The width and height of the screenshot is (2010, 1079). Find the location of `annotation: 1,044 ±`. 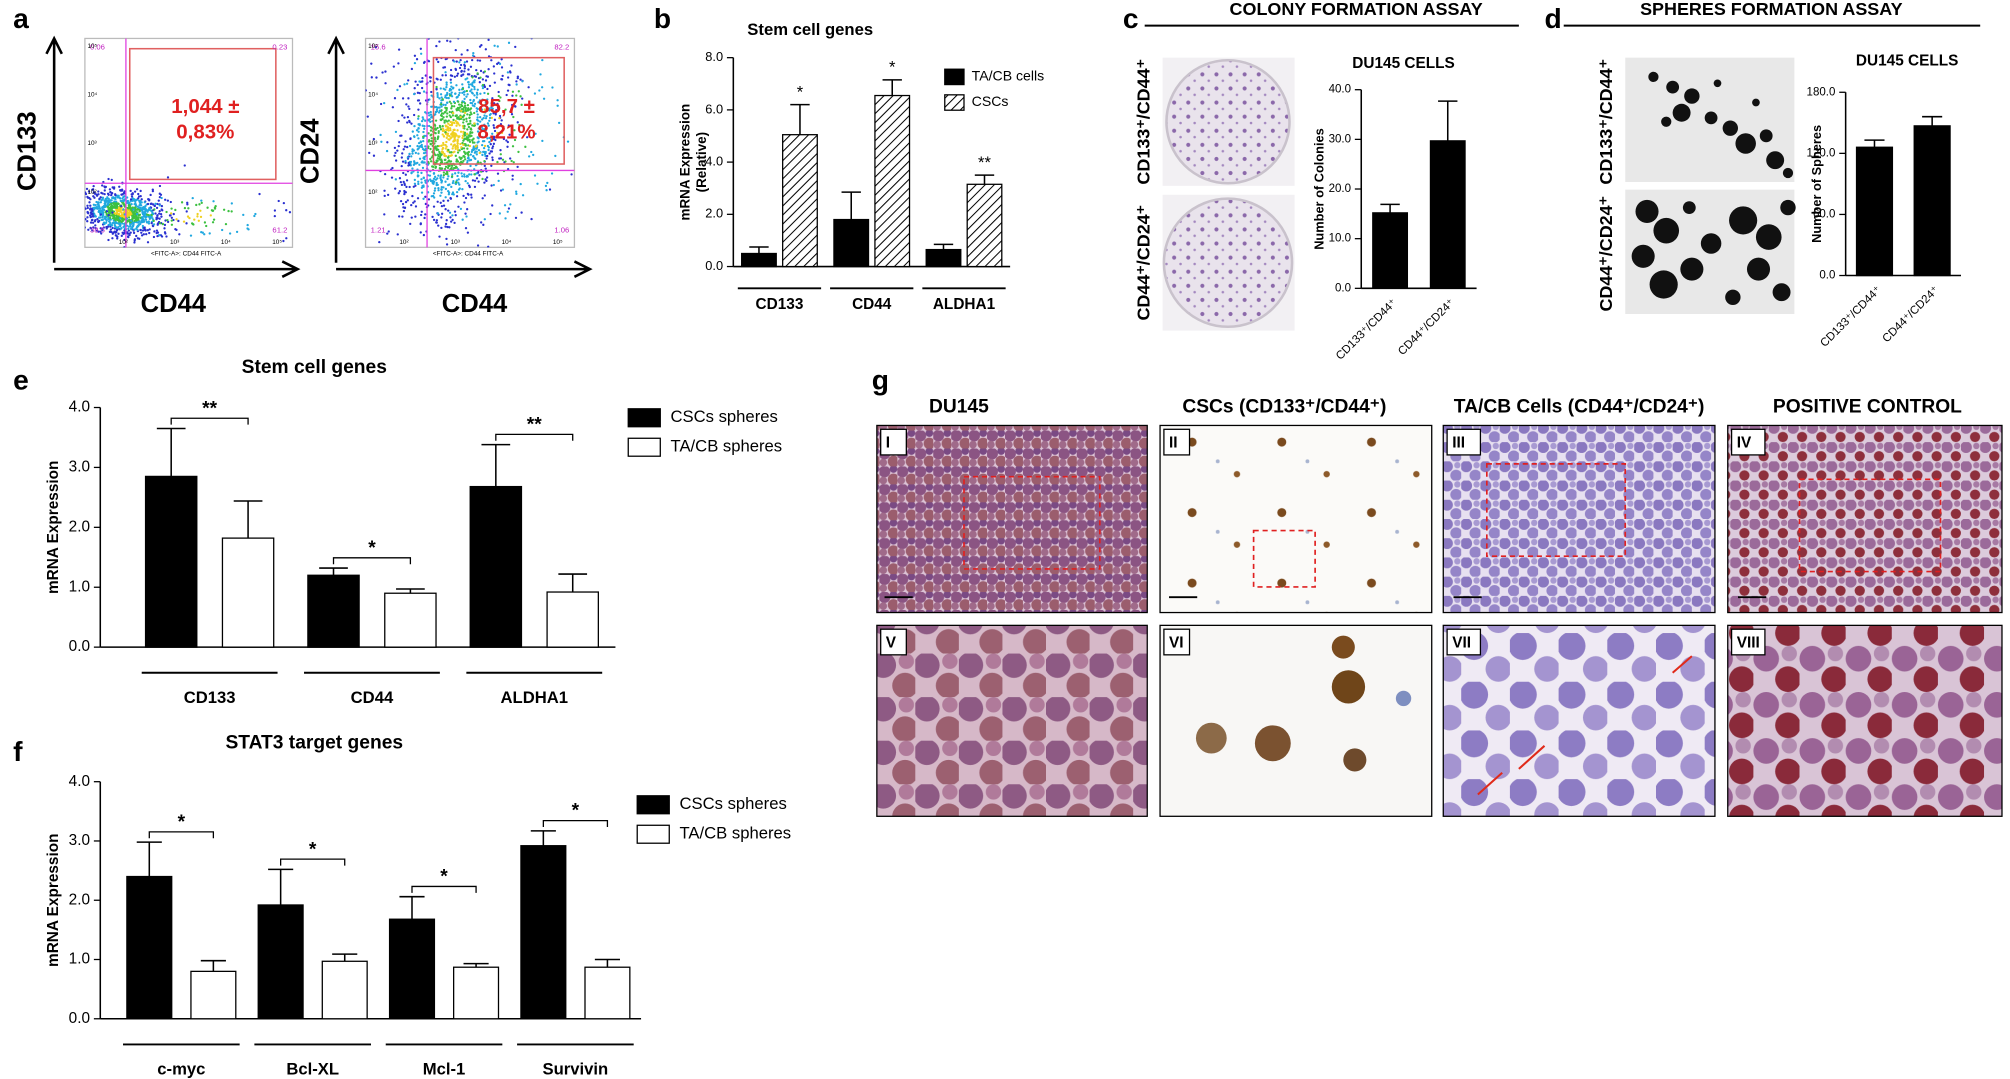

annotation: 1,044 ± is located at coordinates (205, 106).